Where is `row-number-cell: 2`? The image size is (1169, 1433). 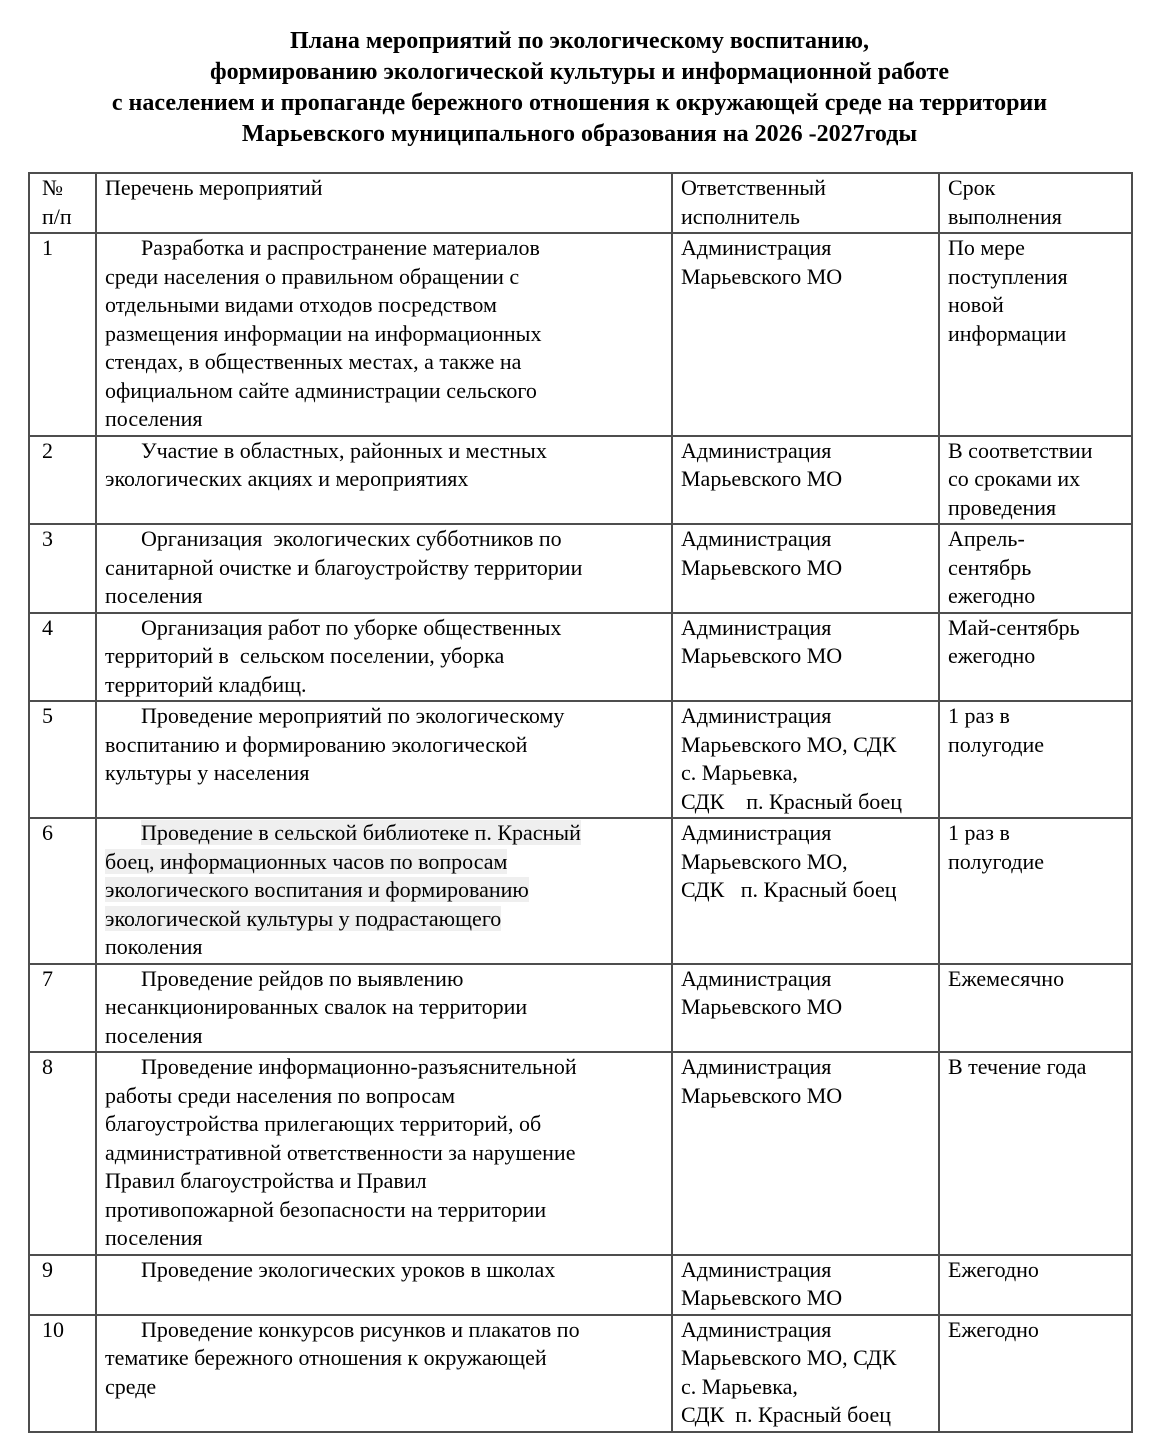 row-number-cell: 2 is located at coordinates (62, 479).